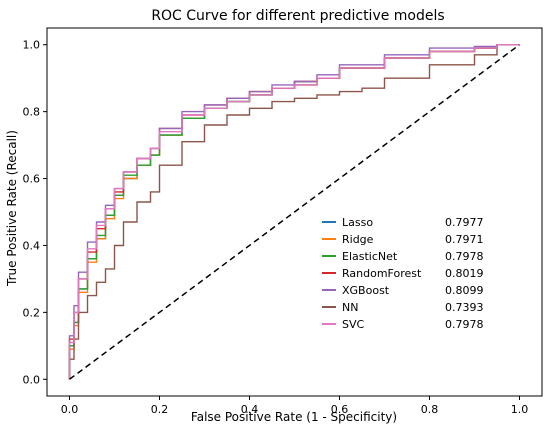 This screenshot has height=433, width=550. What do you see at coordinates (32, 312) in the screenshot?
I see `y-tick-label: 0.2` at bounding box center [32, 312].